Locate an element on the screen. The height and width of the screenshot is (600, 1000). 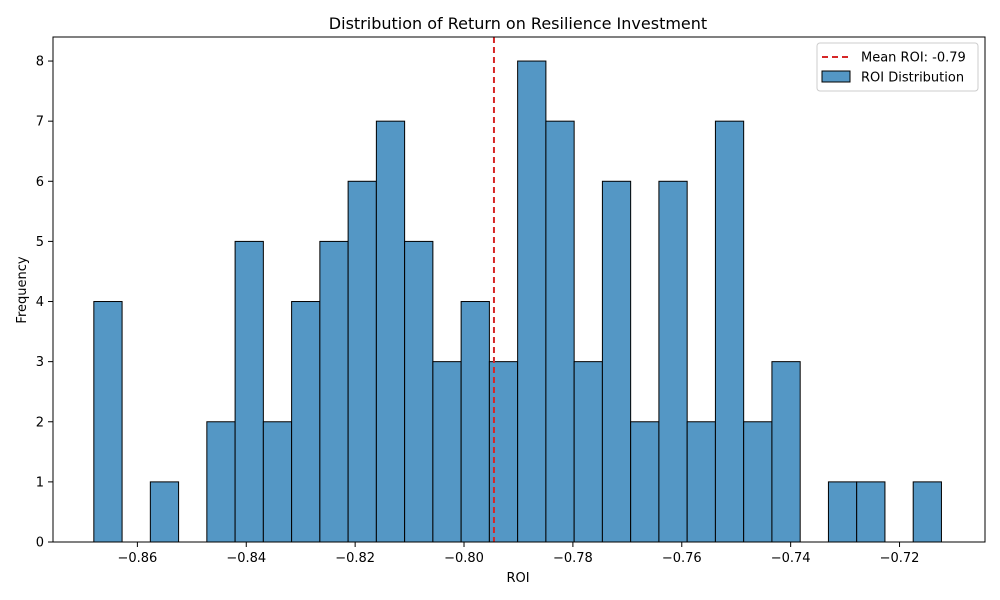
y-axis-ticks: 0 1 2 3 4 5 6 7 8 is located at coordinates (44, 303).